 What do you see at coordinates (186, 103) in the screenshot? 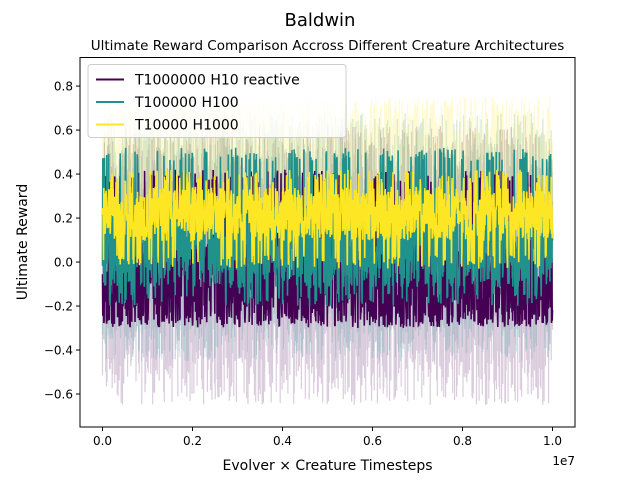
I see `legend-label: T100000 H100` at bounding box center [186, 103].